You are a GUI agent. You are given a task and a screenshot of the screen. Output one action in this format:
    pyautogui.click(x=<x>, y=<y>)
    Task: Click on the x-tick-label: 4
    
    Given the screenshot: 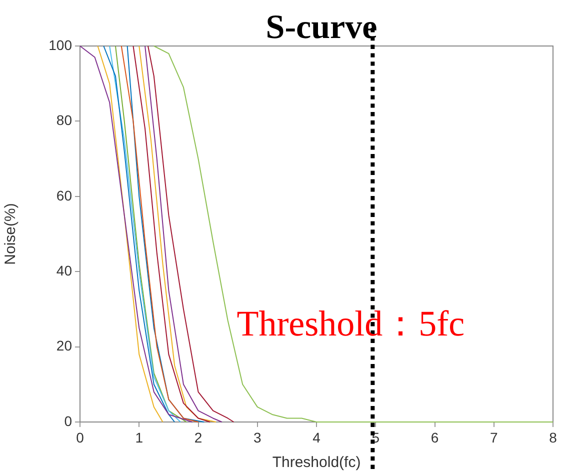 What is the action you would take?
    pyautogui.click(x=316, y=437)
    